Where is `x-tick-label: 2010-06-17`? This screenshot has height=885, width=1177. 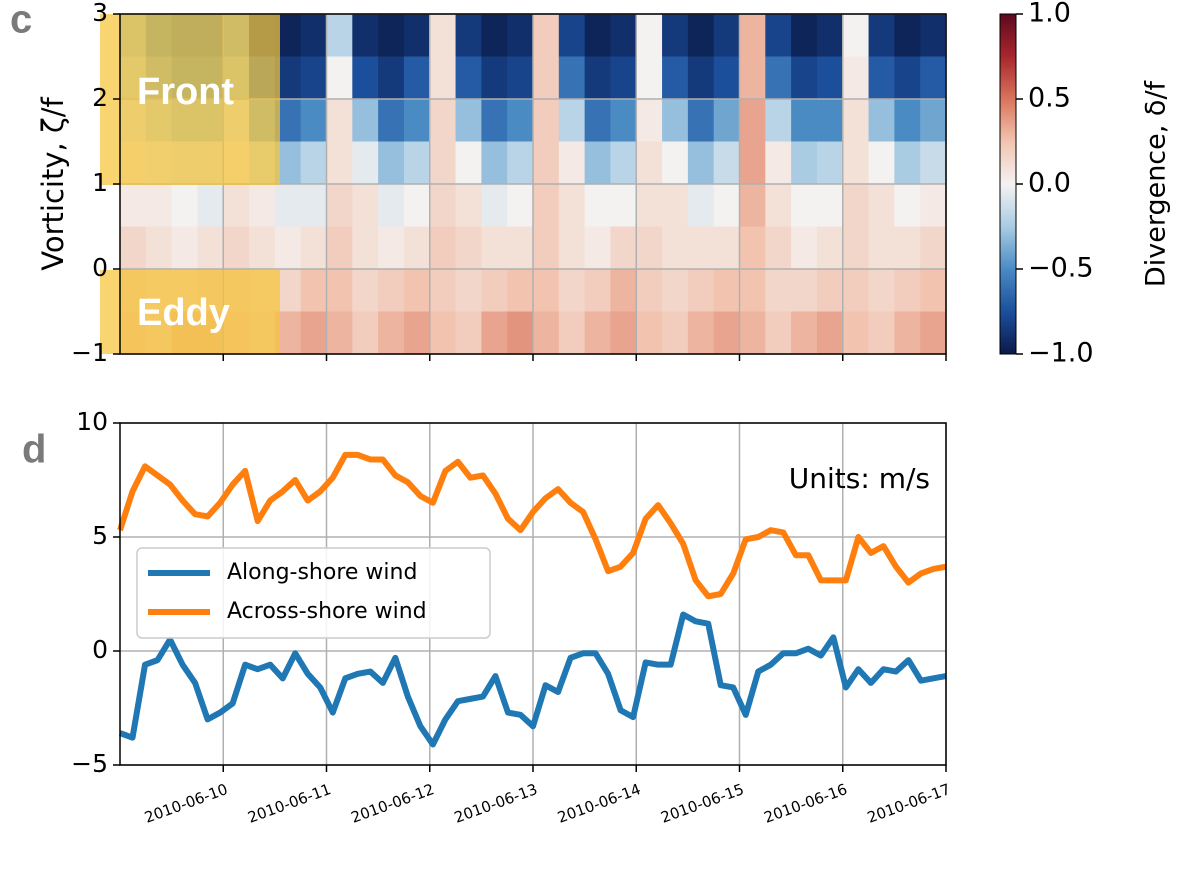
x-tick-label: 2010-06-17 is located at coordinates (909, 803).